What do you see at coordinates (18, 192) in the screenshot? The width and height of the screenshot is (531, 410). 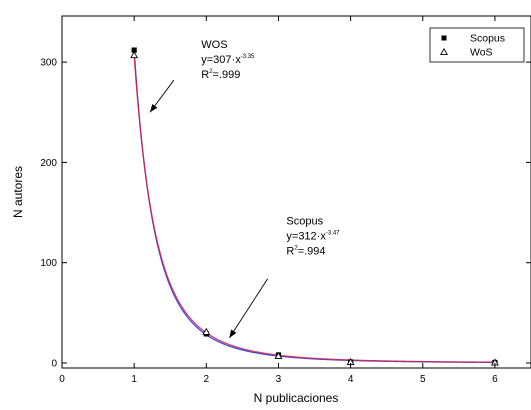 I see `y-axis-title: N autores` at bounding box center [18, 192].